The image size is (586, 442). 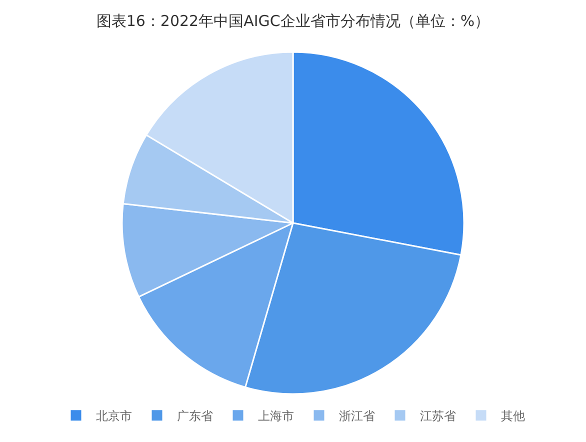 What do you see at coordinates (114, 416) in the screenshot?
I see `legend-label: 北京市` at bounding box center [114, 416].